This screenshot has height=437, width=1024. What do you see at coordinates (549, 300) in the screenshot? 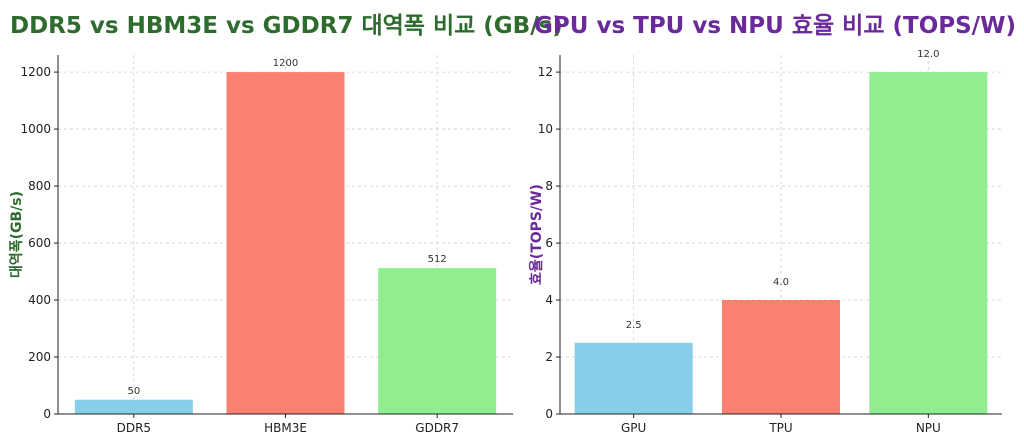
I see `efficiency-ytick-label: 4` at bounding box center [549, 300].